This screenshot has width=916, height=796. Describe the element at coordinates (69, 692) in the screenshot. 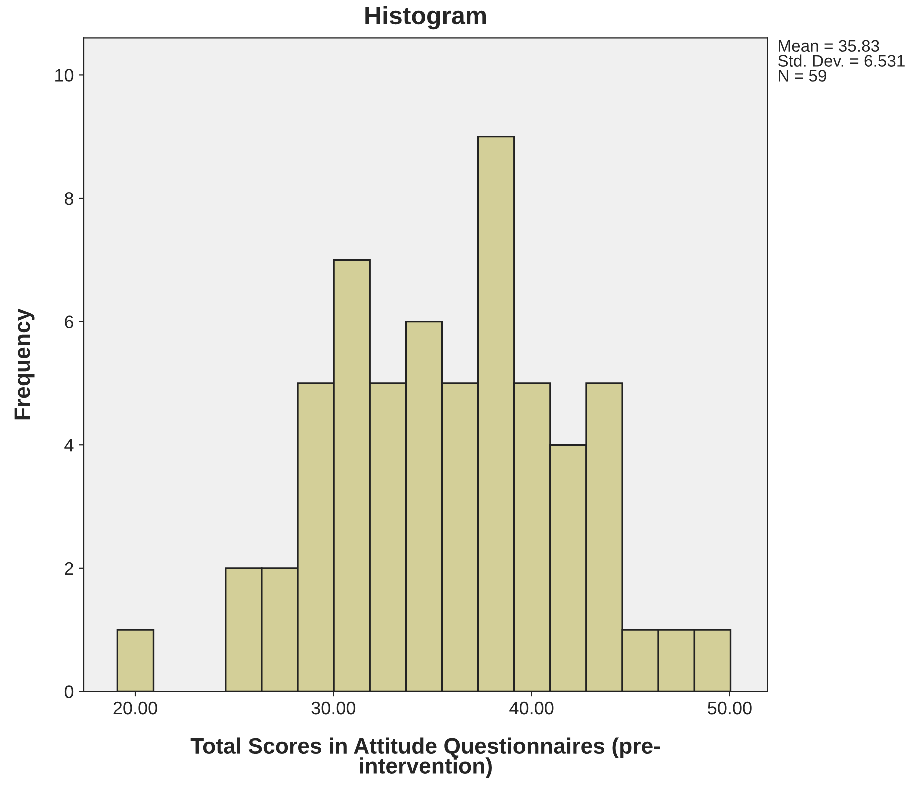

I see `y-tick-label: 0` at that location.